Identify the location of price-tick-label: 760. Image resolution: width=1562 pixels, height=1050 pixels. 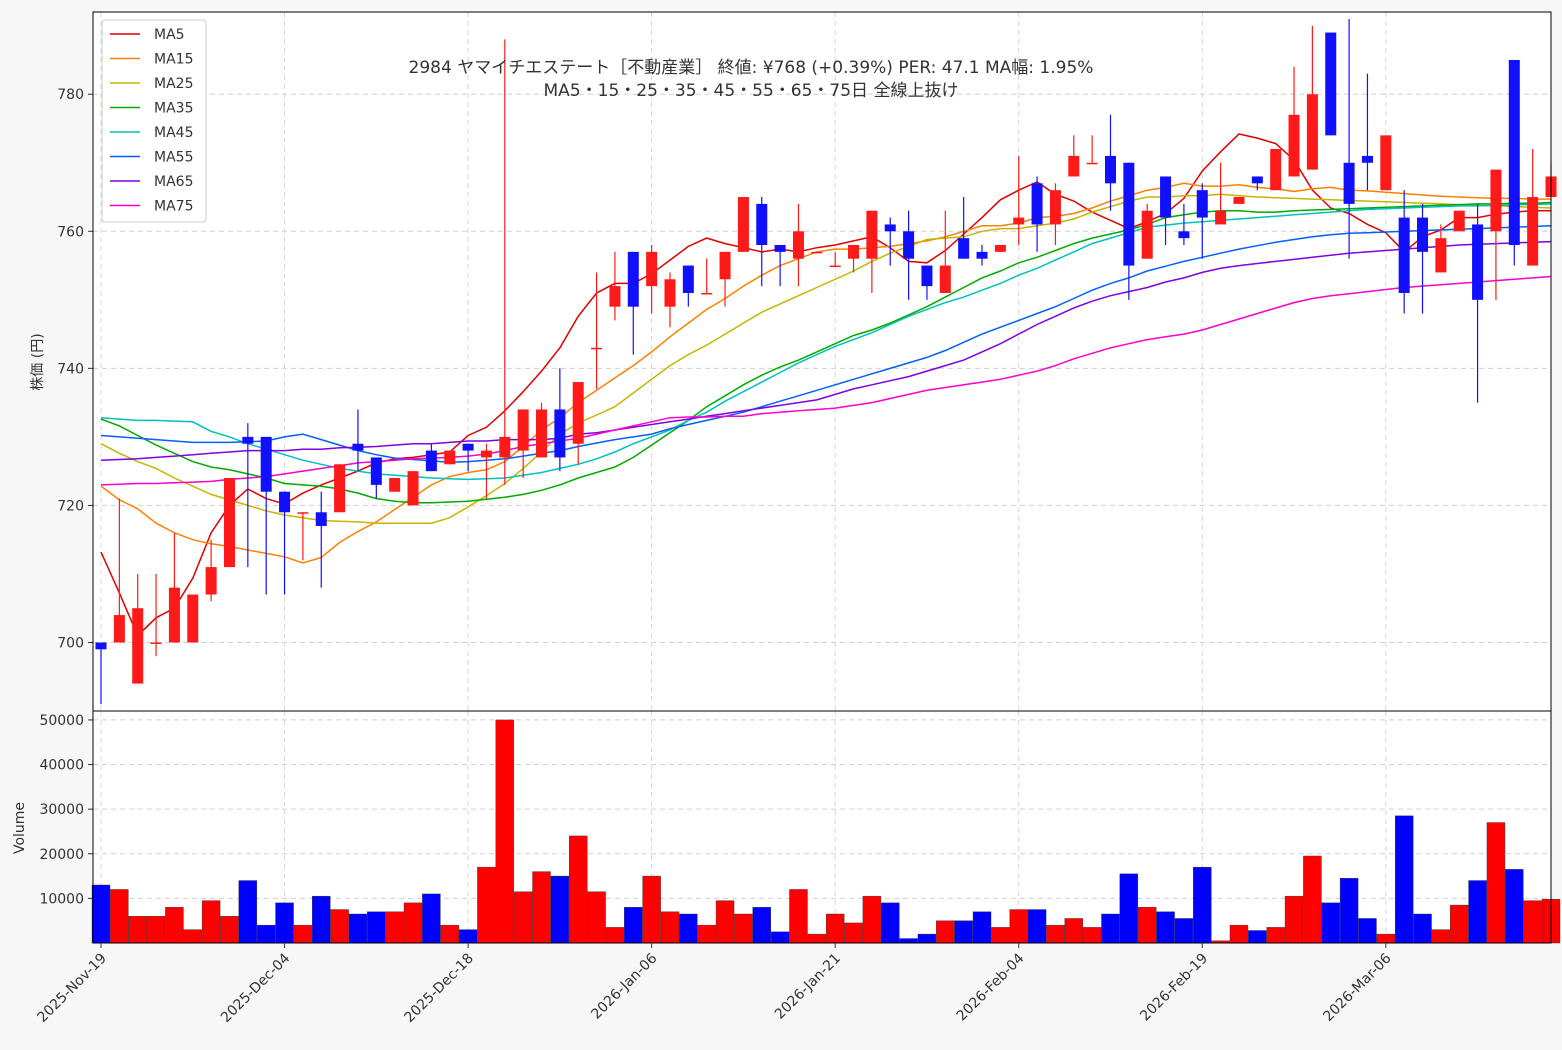
(70, 232).